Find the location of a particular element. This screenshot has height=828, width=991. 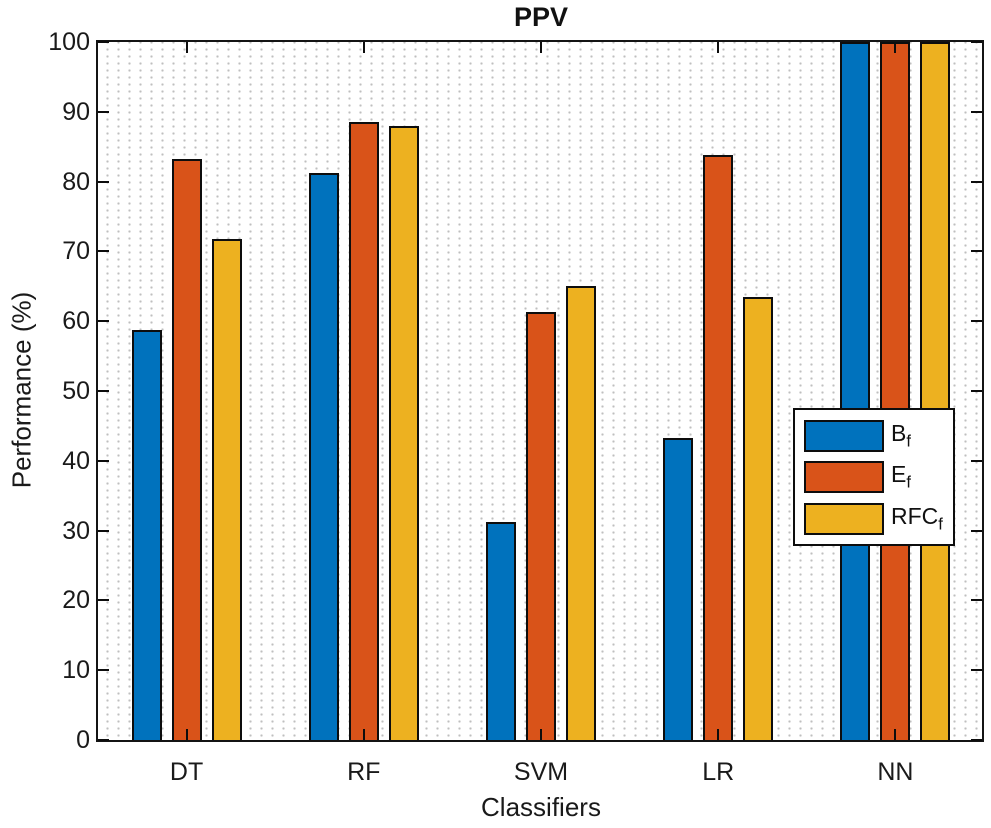

x-tick-label-DT: DT is located at coordinates (186, 772).